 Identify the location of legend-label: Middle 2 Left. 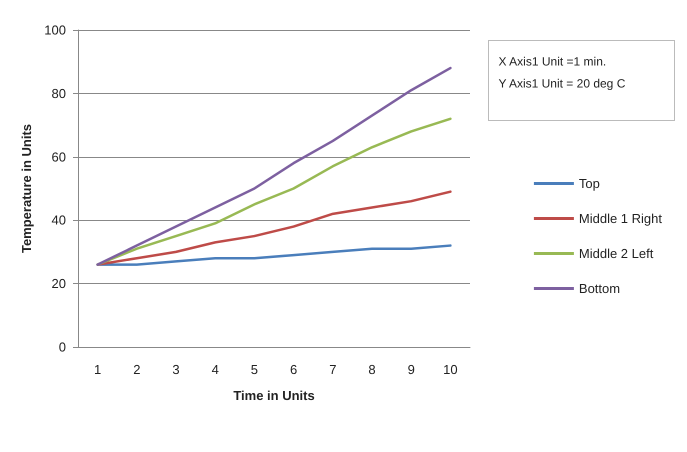
(616, 253).